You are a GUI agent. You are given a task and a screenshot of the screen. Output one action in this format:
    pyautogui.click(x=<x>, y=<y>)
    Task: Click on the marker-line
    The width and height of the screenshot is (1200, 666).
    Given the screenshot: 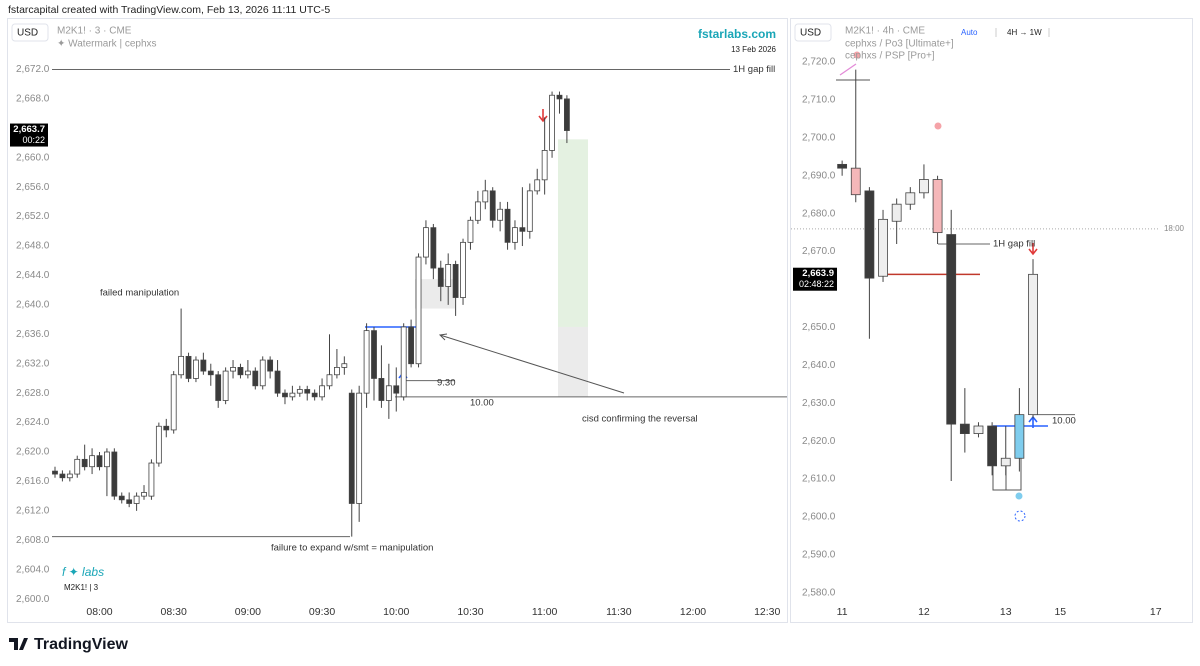 What is the action you would take?
    pyautogui.click(x=848, y=69)
    